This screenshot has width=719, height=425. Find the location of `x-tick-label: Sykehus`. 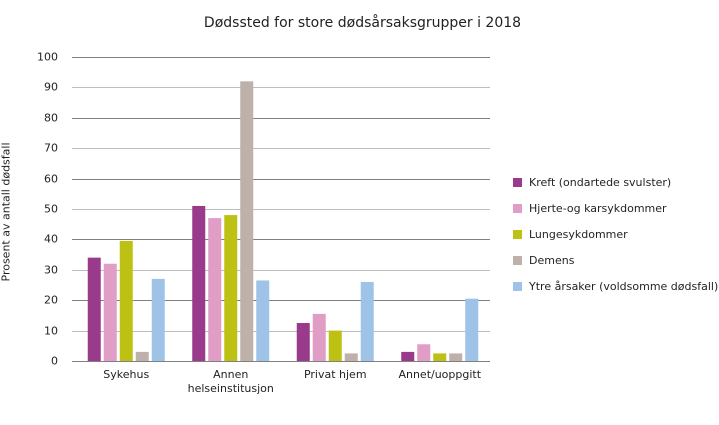

x-tick-label: Sykehus is located at coordinates (126, 375).